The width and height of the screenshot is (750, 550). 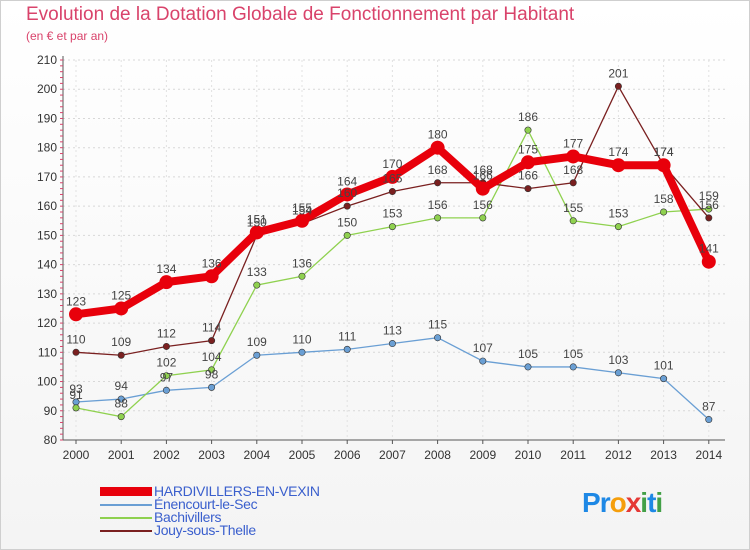 I want to click on data-label: 155, so click(x=302, y=208).